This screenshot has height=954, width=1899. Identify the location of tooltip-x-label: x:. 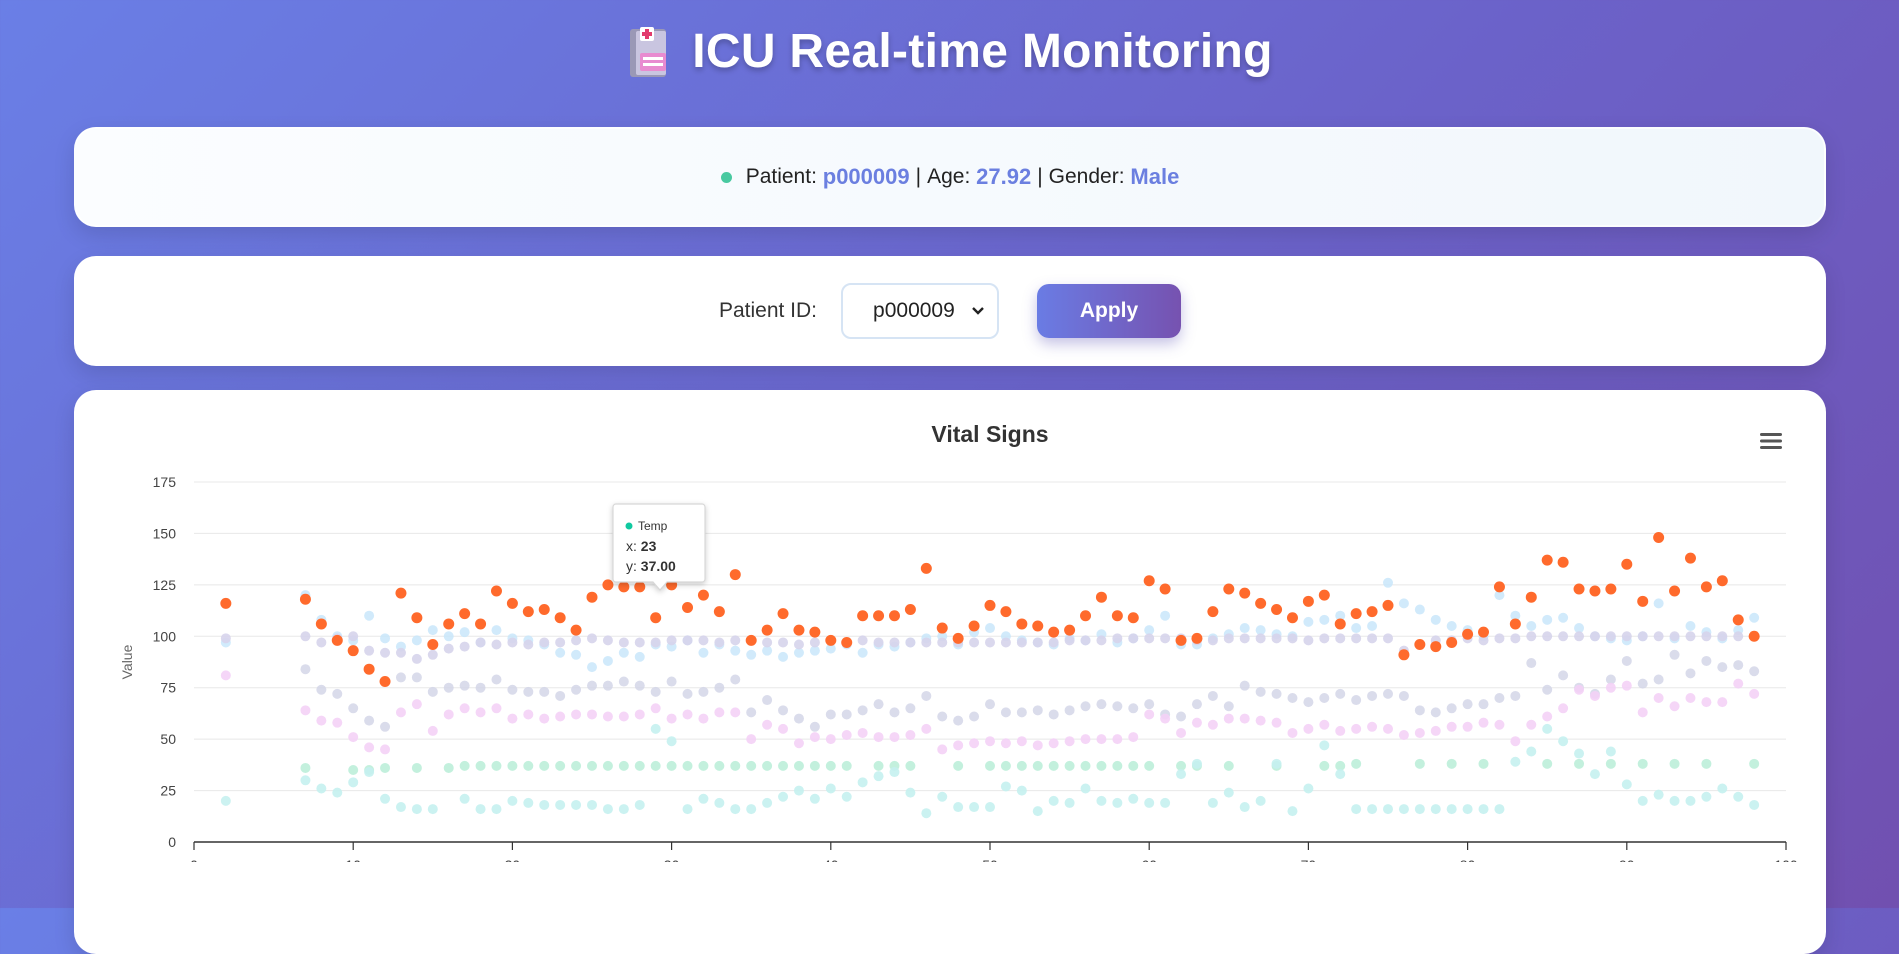
(633, 546).